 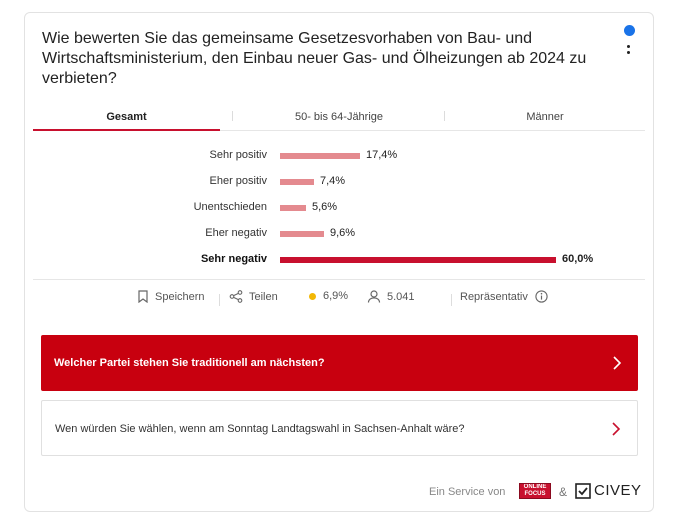 I want to click on representative-label: Repräsentativ, so click(x=494, y=296).